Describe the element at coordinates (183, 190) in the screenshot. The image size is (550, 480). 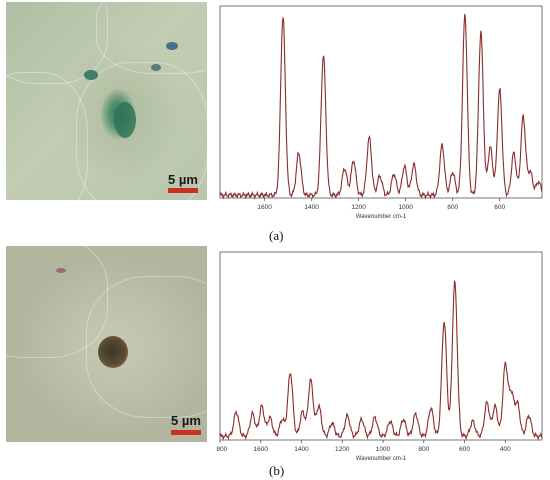
I see `scale-bar-a` at that location.